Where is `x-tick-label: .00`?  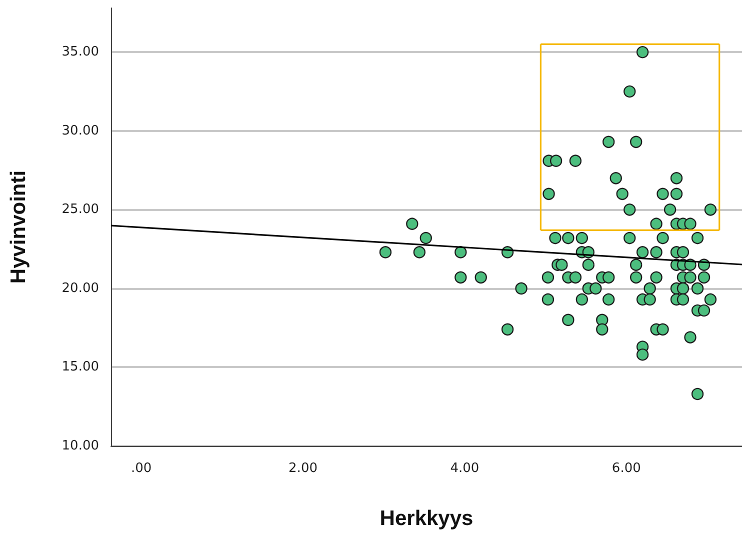 x-tick-label: .00 is located at coordinates (141, 468).